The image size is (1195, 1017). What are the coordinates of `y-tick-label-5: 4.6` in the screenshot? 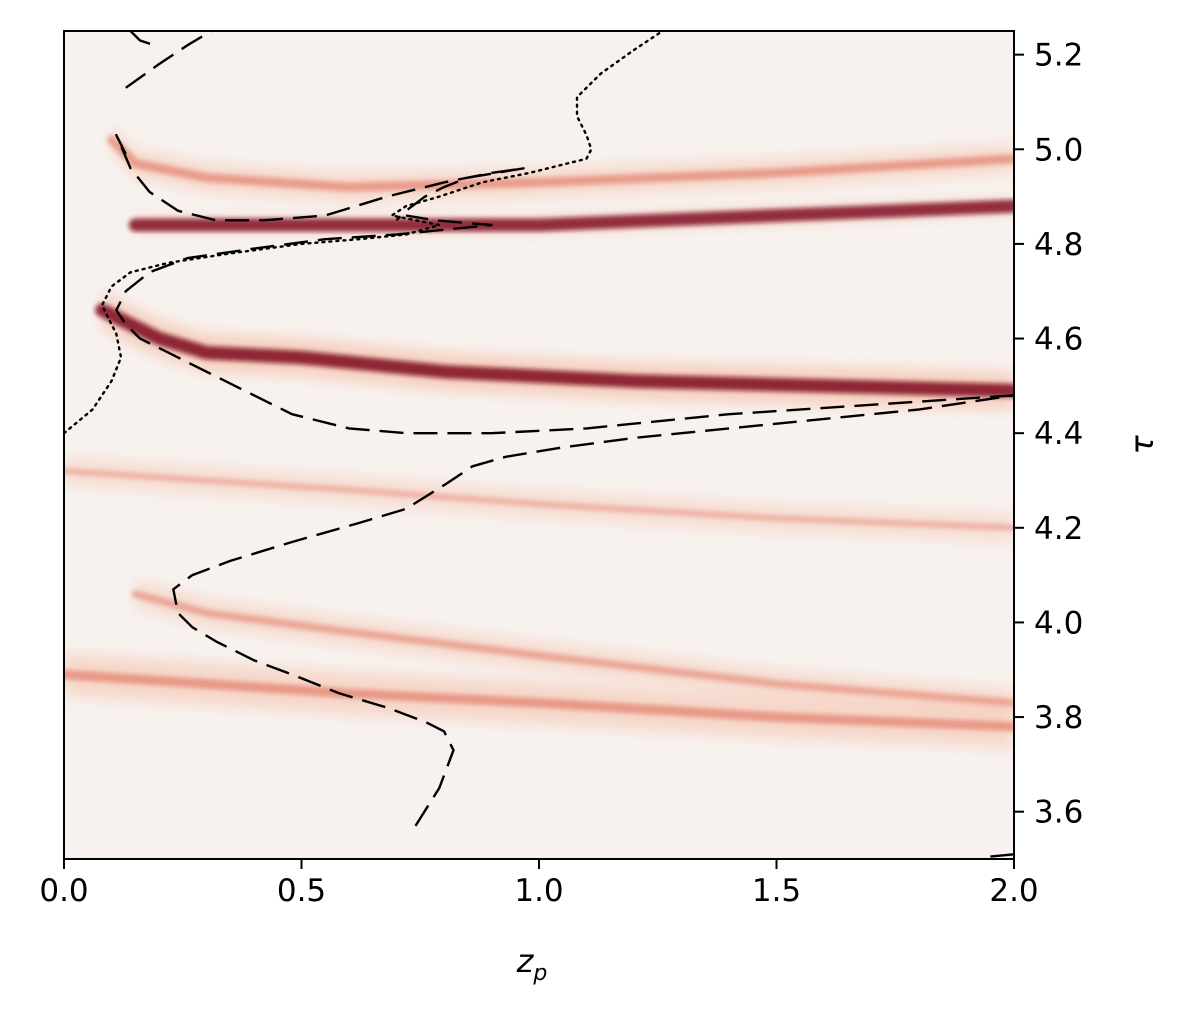 It's located at (1058, 340).